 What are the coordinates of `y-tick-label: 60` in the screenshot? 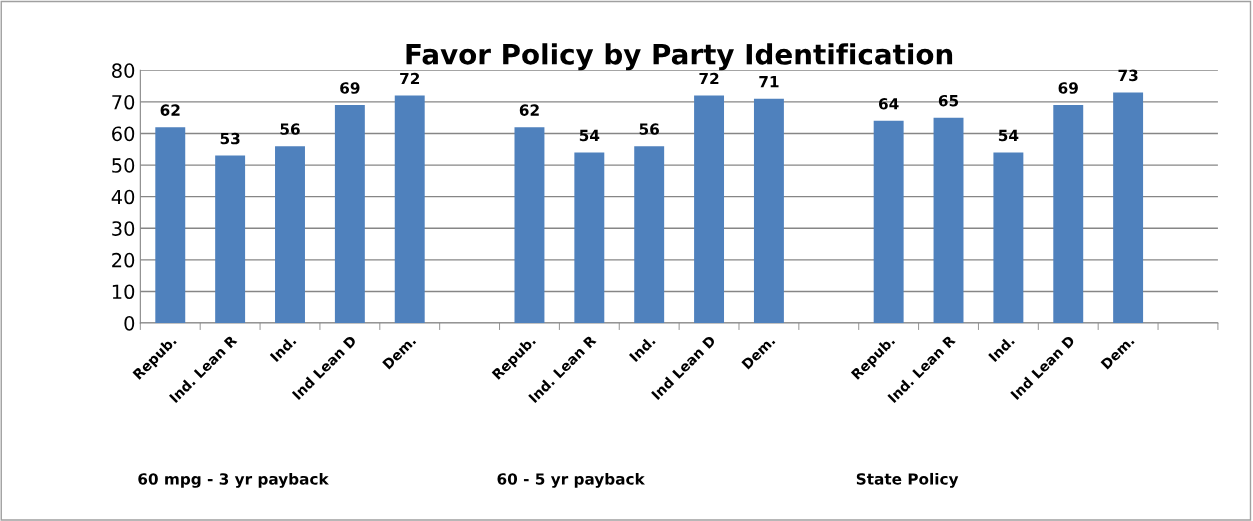 It's located at (123, 134).